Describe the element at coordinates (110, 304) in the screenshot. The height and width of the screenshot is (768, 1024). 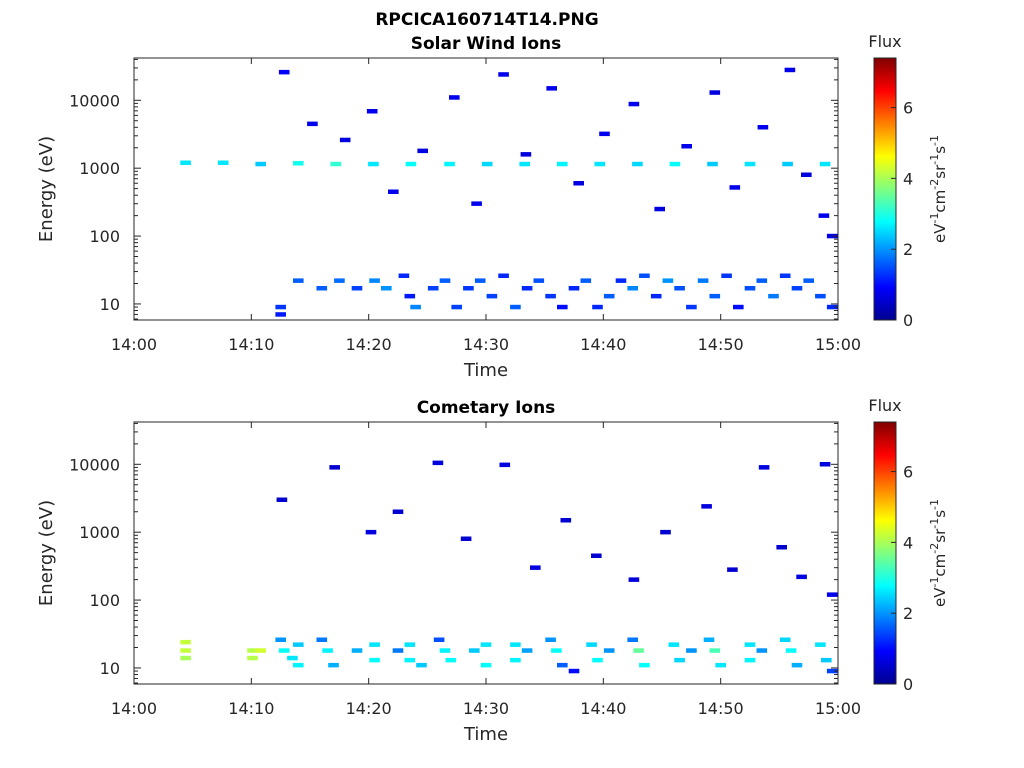
I see `y-tick-label: 10` at that location.